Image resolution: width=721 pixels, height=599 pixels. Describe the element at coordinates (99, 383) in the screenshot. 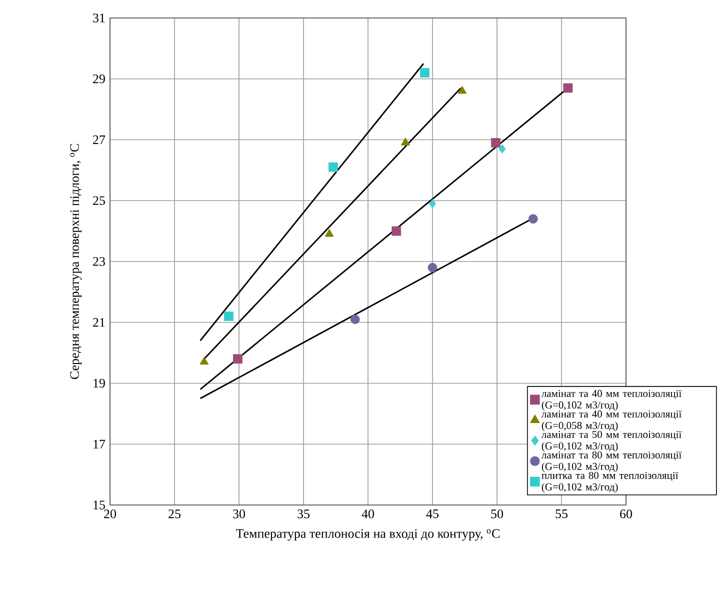

I see `y-tick-label: 19` at that location.